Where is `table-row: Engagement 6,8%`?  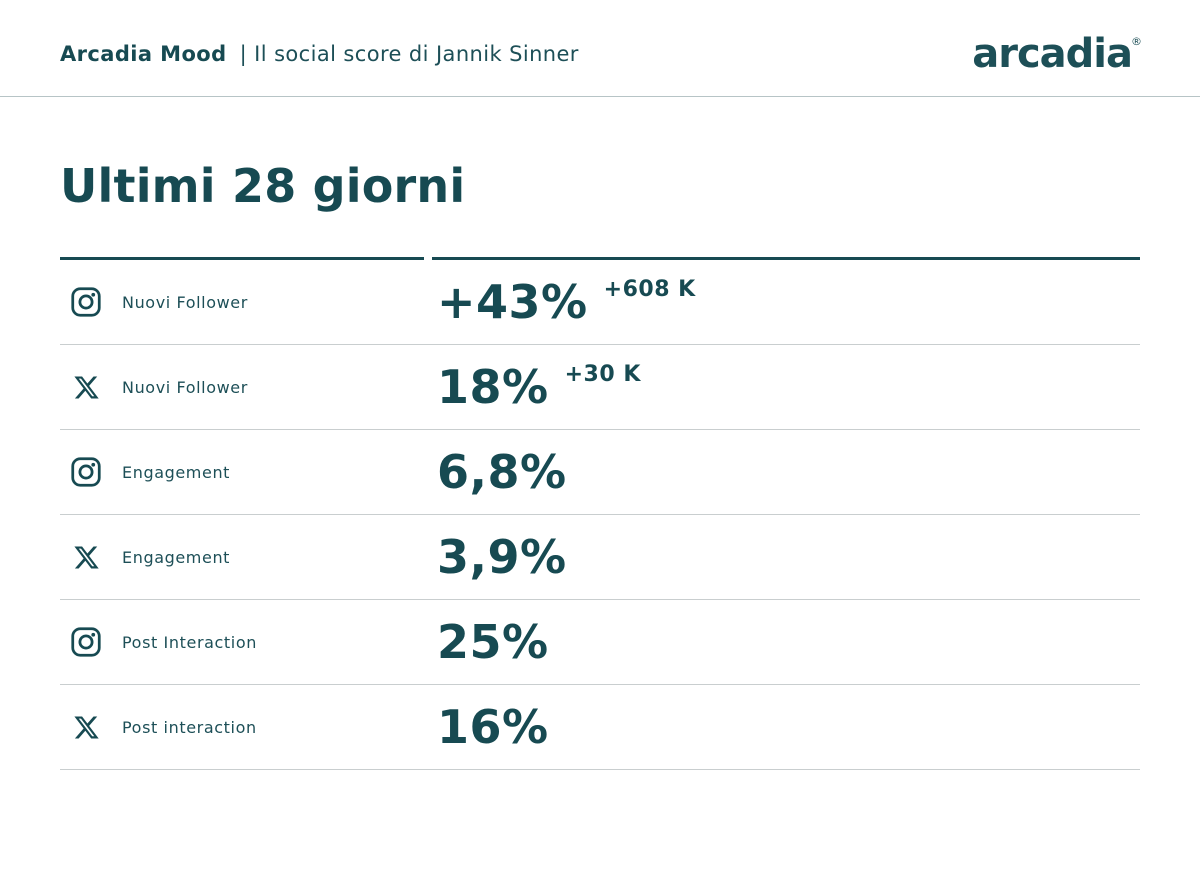
table-row: Engagement 6,8% is located at coordinates (600, 472).